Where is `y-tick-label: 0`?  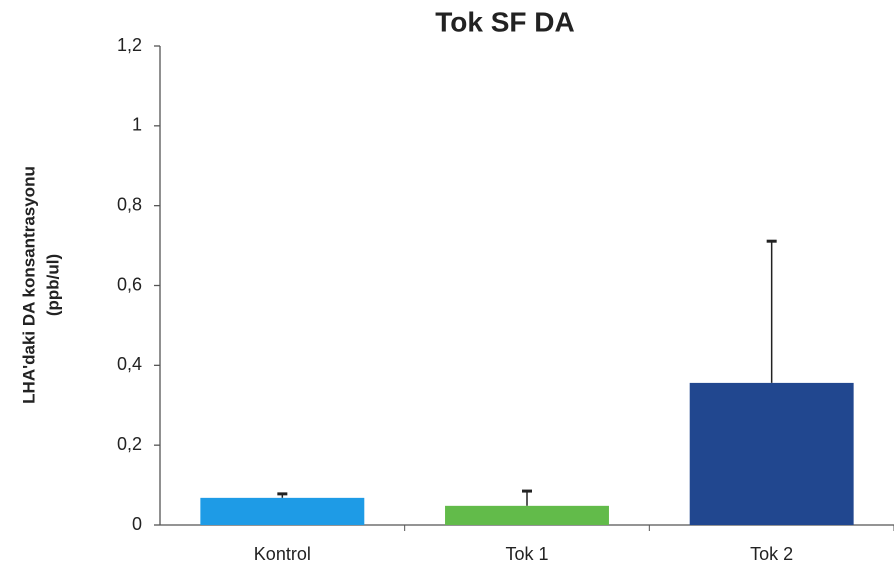
y-tick-label: 0 is located at coordinates (137, 524).